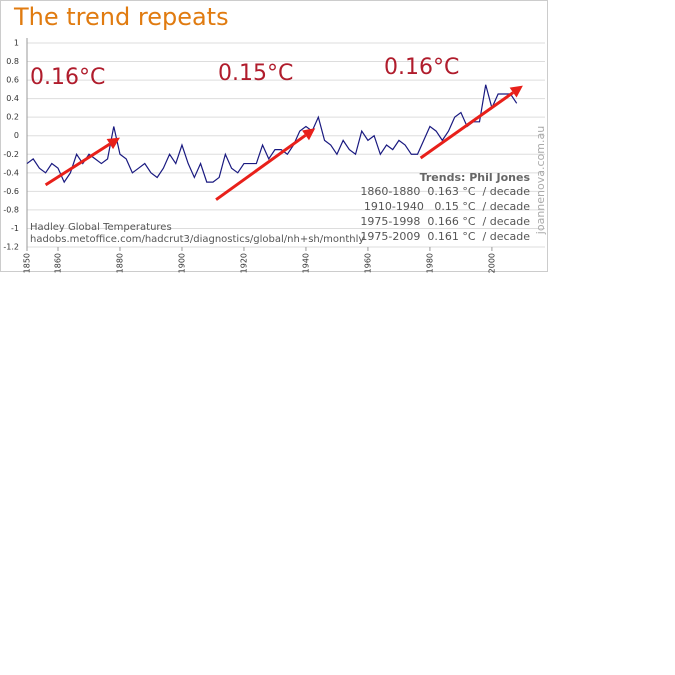  What do you see at coordinates (491, 263) in the screenshot?
I see `x-tick-label: 2000` at bounding box center [491, 263].